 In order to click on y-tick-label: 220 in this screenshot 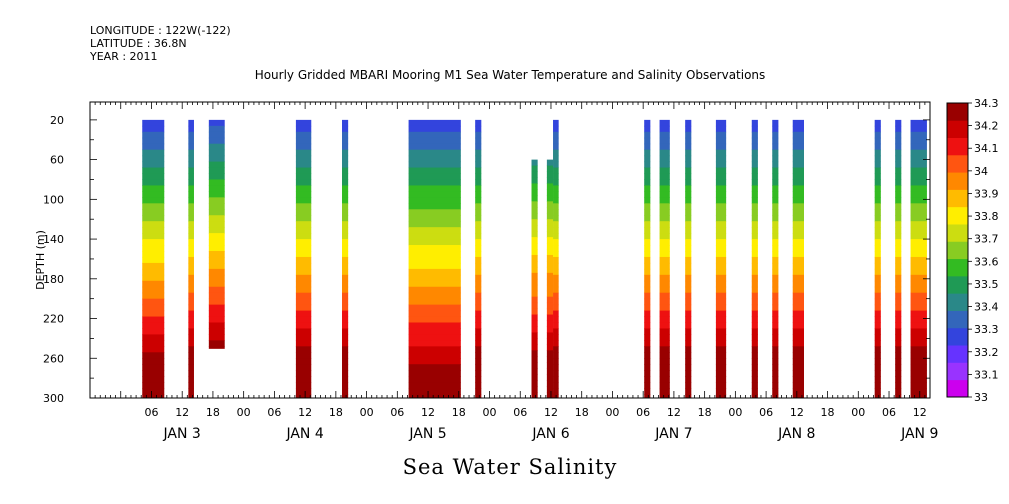, I will do `click(53, 319)`.